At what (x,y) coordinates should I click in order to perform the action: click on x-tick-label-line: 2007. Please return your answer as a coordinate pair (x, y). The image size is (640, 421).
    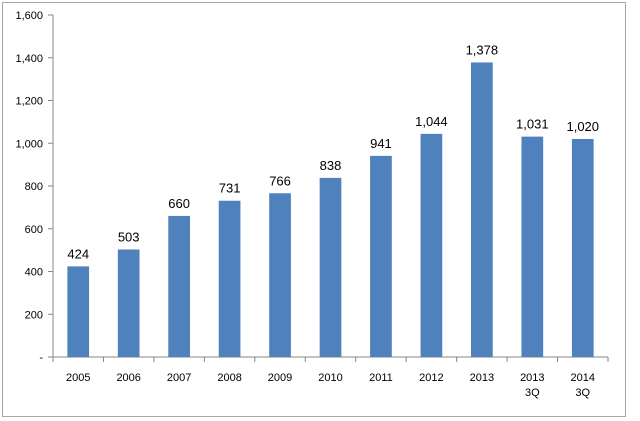
    Looking at the image, I should click on (179, 378).